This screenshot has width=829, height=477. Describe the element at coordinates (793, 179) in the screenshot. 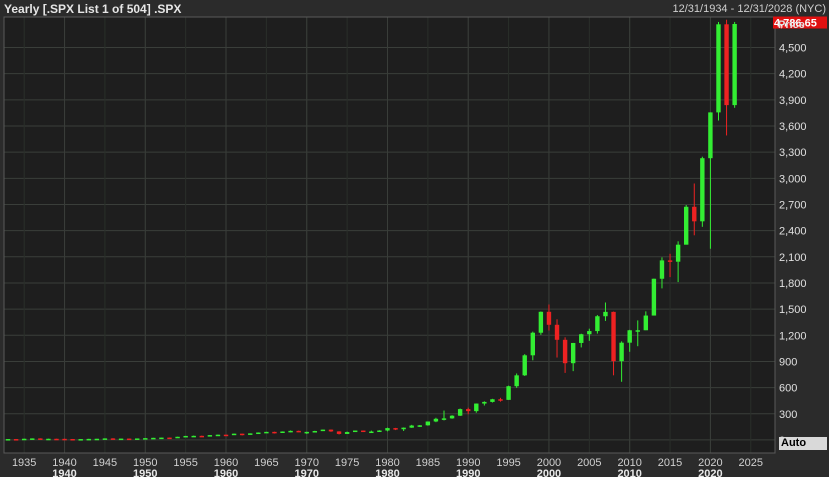

I see `y-tick-label: 3,000` at that location.